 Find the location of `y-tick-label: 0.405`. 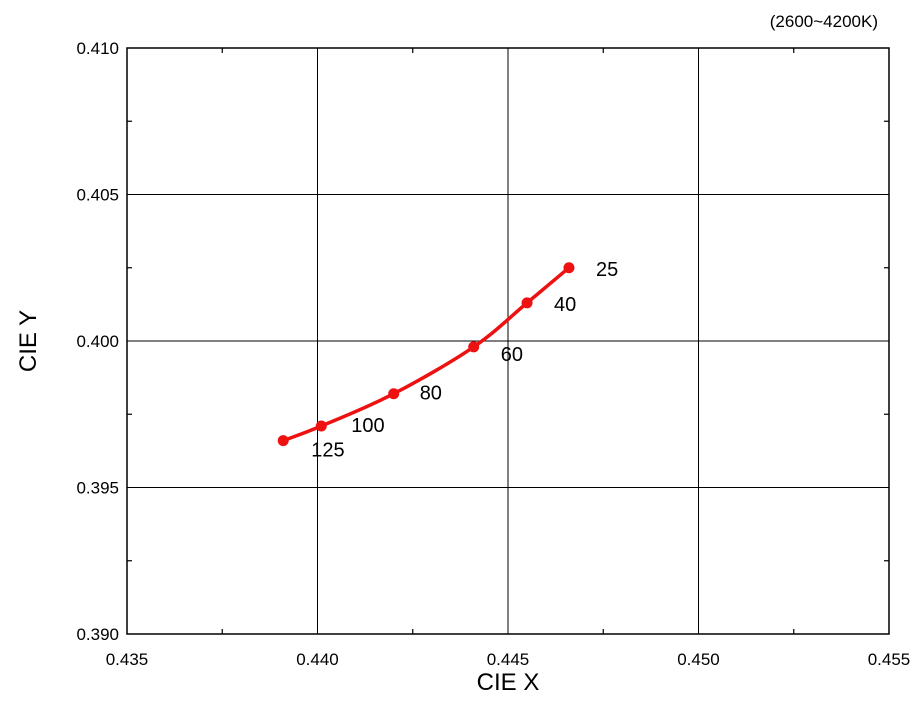

y-tick-label: 0.405 is located at coordinates (97, 195).